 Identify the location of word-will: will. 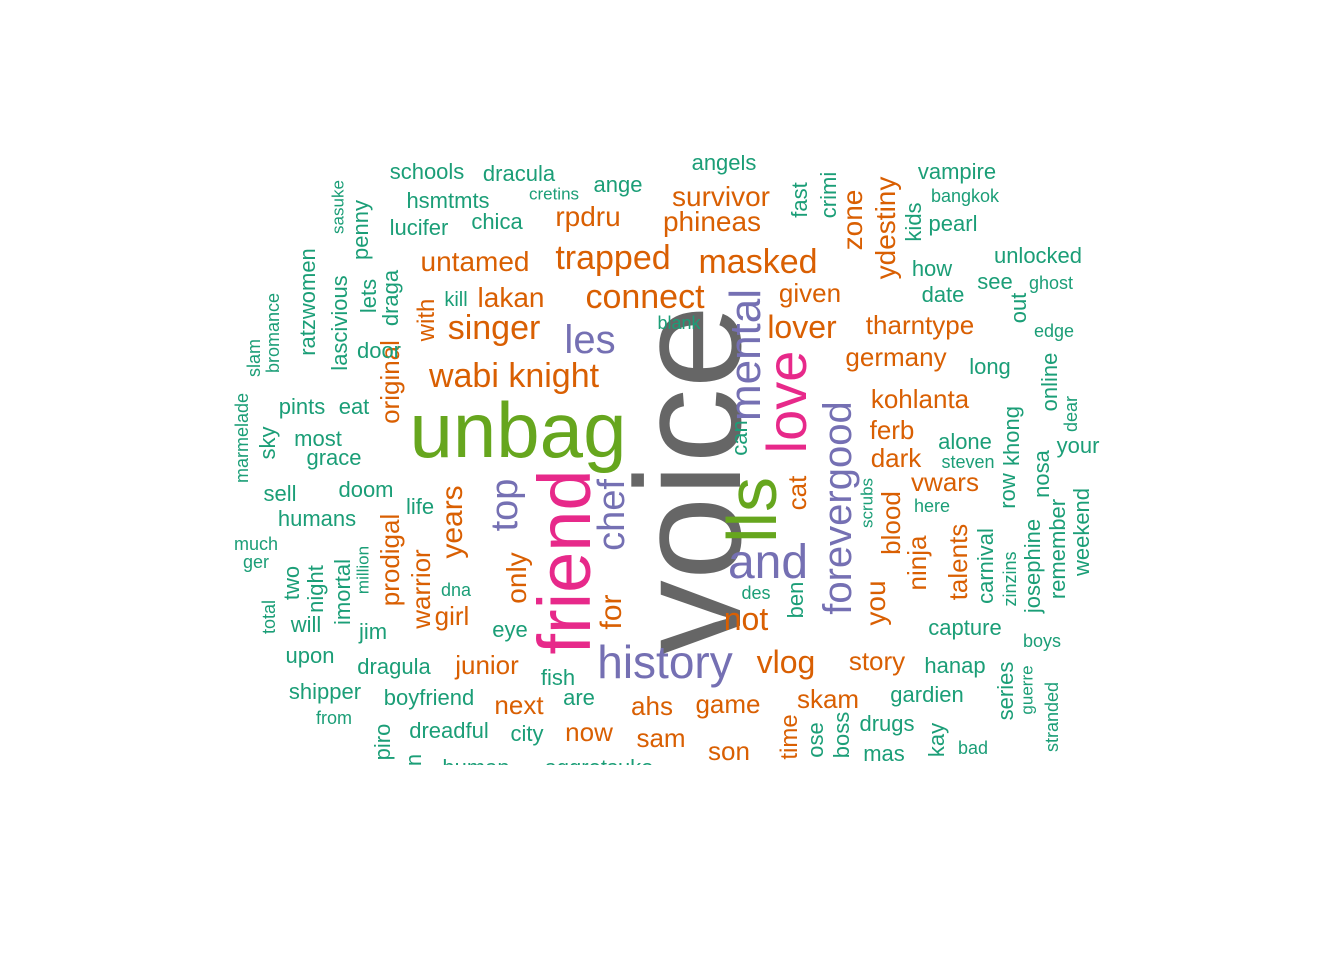
(306, 624).